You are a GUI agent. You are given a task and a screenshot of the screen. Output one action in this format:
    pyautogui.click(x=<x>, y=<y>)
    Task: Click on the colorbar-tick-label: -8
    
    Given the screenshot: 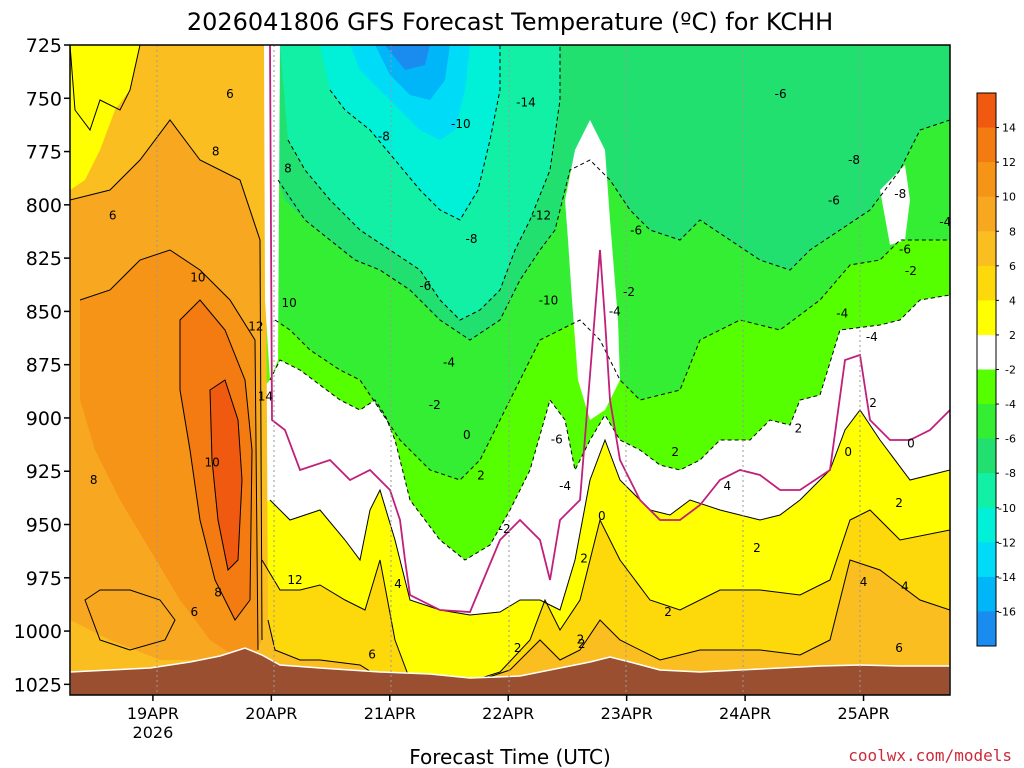 What is the action you would take?
    pyautogui.click(x=1010, y=473)
    